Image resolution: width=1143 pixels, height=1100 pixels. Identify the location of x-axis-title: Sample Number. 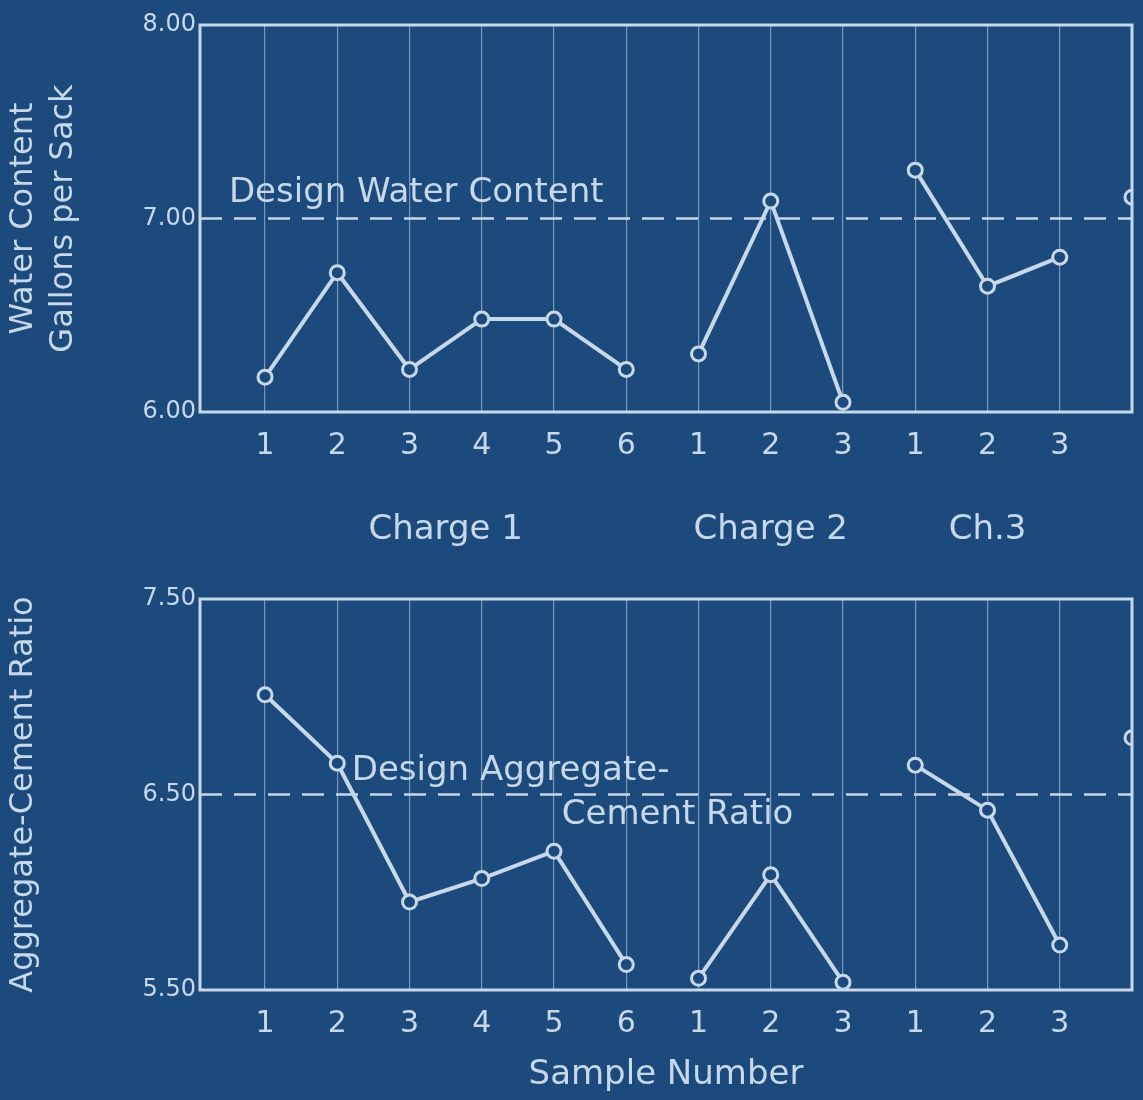
(666, 1072).